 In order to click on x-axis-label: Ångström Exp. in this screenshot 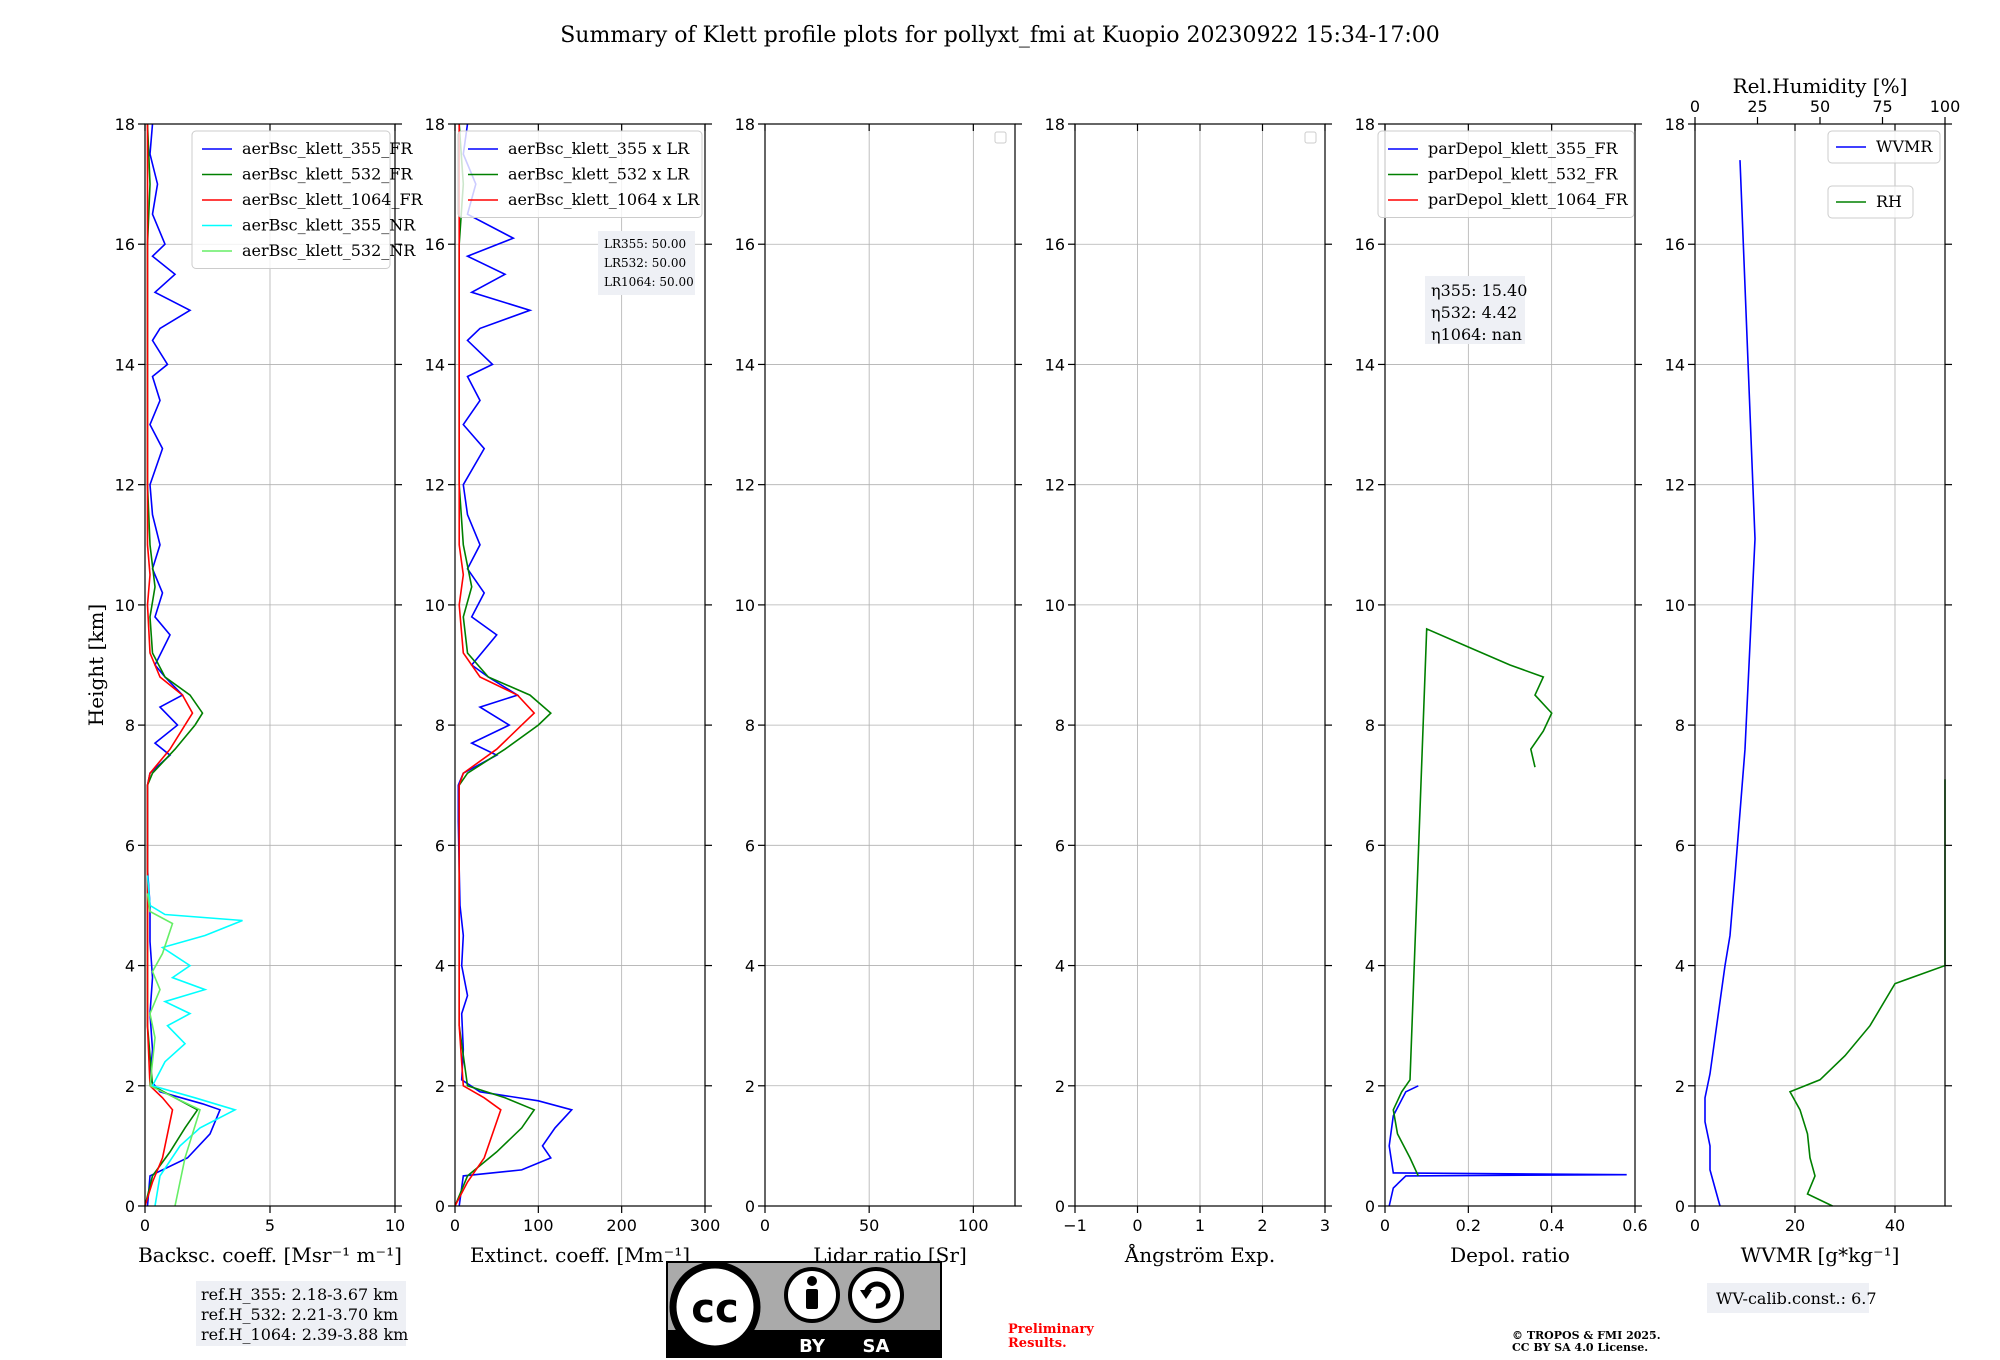, I will do `click(1199, 1254)`.